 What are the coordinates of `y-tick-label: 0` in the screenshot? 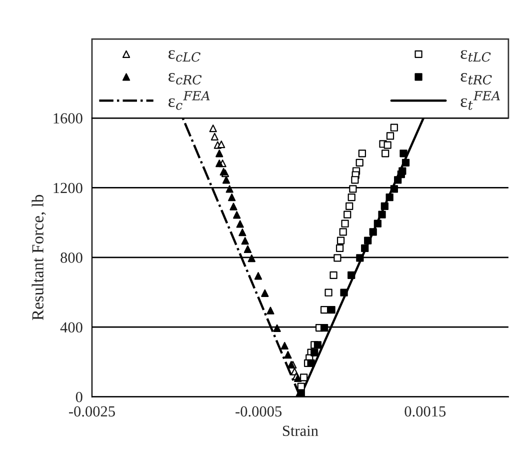 It's located at (79, 397).